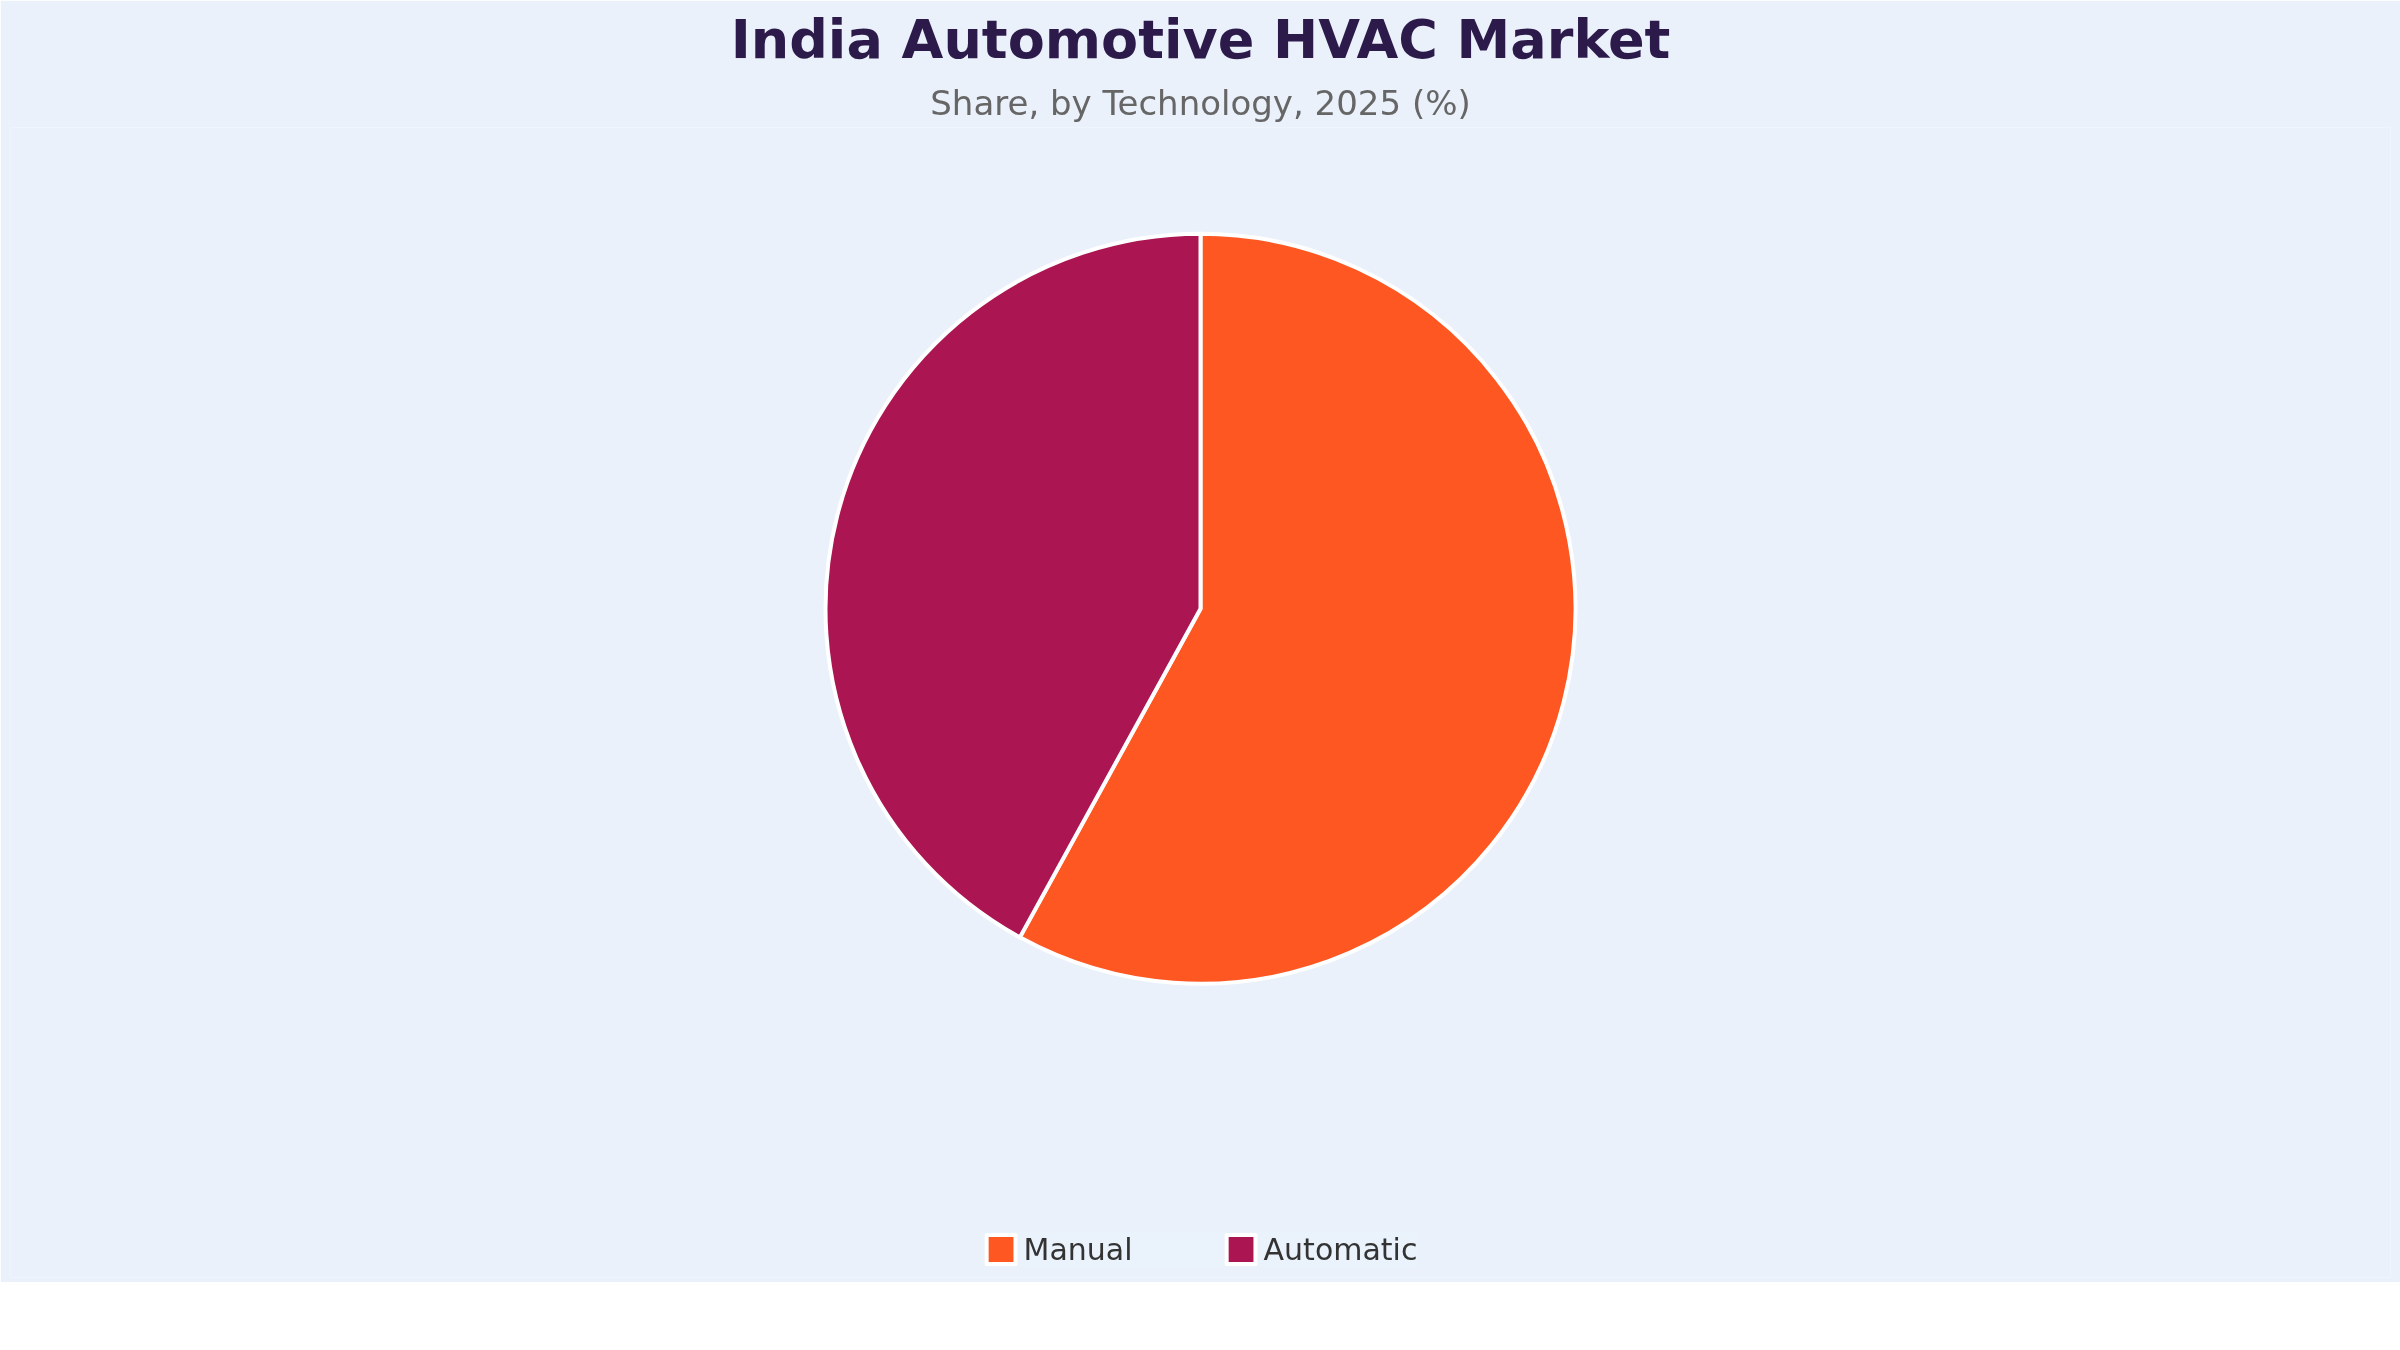  What do you see at coordinates (1200, 39) in the screenshot?
I see `chart-title: India Automotive HVAC Market` at bounding box center [1200, 39].